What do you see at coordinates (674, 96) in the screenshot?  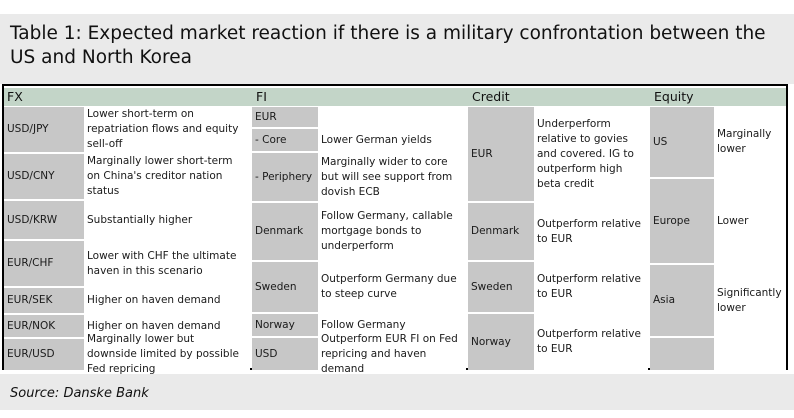 I see `header-equity: Equity` at bounding box center [674, 96].